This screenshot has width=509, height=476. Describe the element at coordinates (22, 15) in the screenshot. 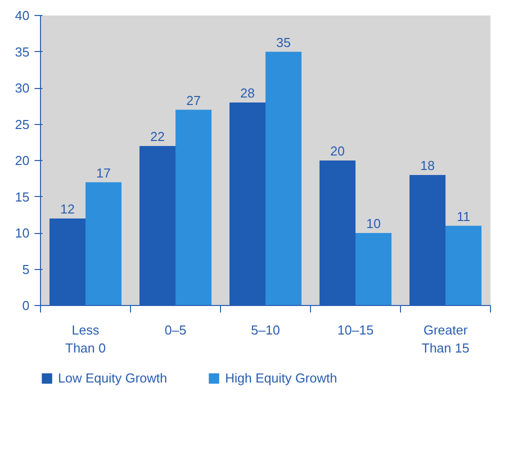

I see `y-tick-label: 40` at that location.